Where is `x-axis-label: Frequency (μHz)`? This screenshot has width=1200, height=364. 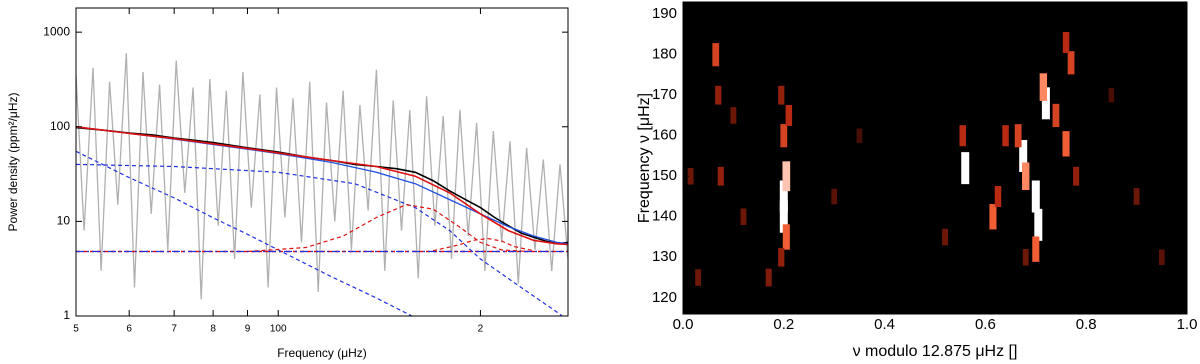 x-axis-label: Frequency (μHz) is located at coordinates (322, 353).